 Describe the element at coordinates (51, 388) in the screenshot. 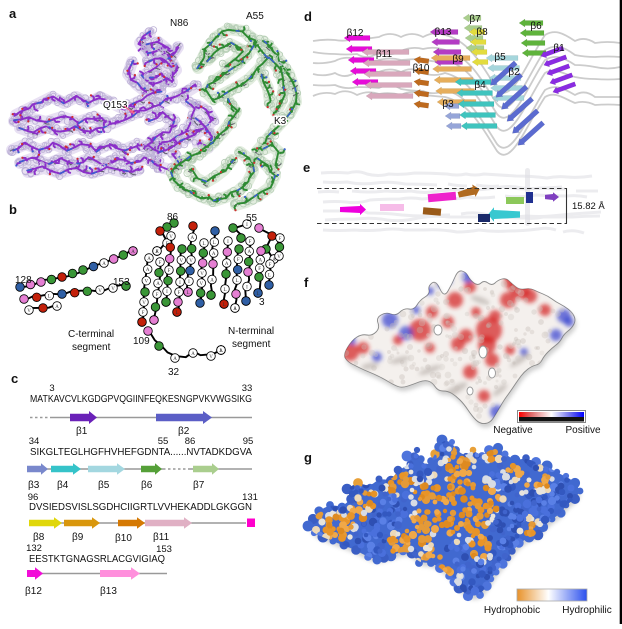

I see `svg-text: 3` at that location.